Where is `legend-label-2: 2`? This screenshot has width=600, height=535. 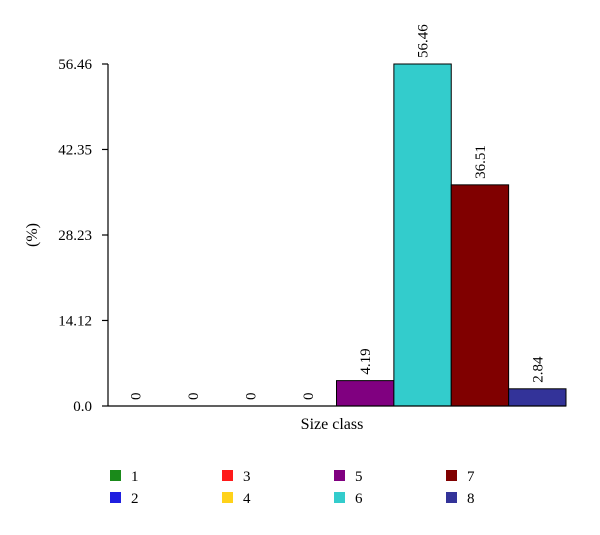 legend-label-2: 2 is located at coordinates (135, 499).